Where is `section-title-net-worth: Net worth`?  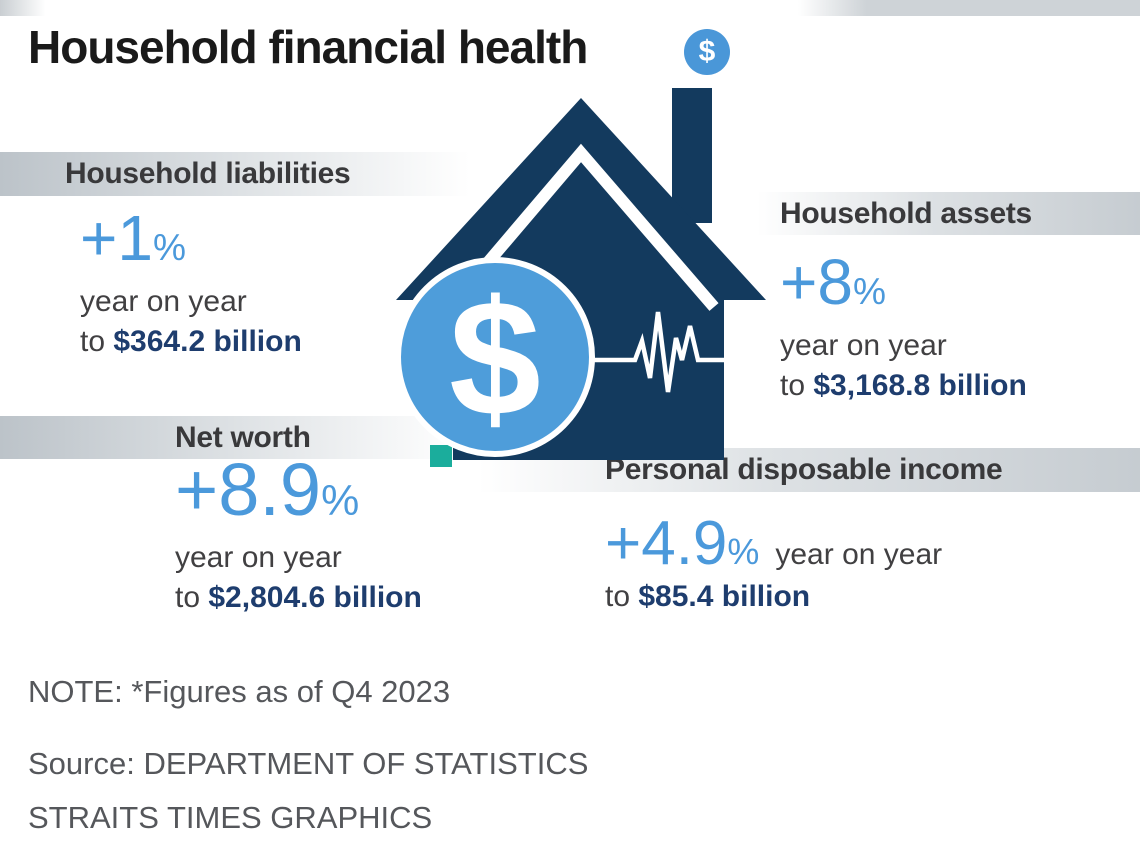 section-title-net-worth: Net worth is located at coordinates (243, 437).